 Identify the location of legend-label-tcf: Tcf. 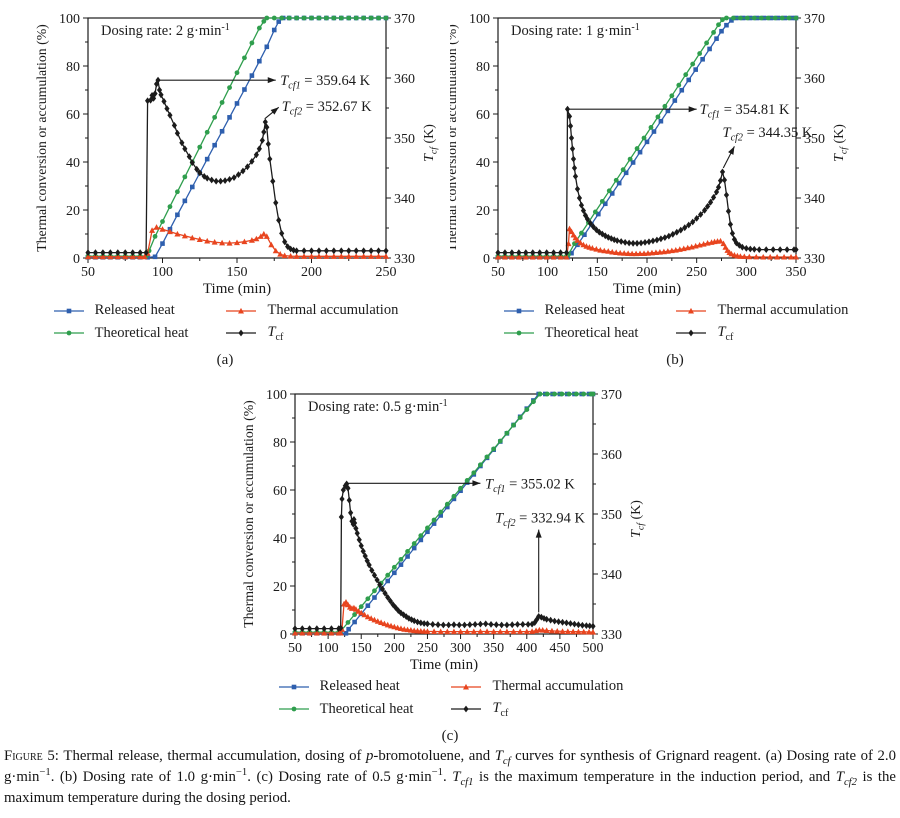
(725, 333).